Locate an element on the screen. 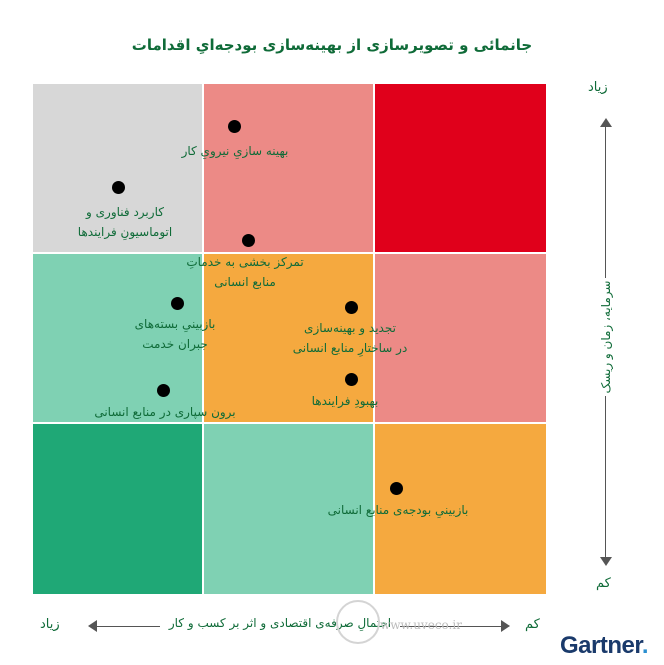 This screenshot has height=665, width=664. item-label-centralization: تمرکز بخشی به خدماتِ منابع انسانی is located at coordinates (245, 272).